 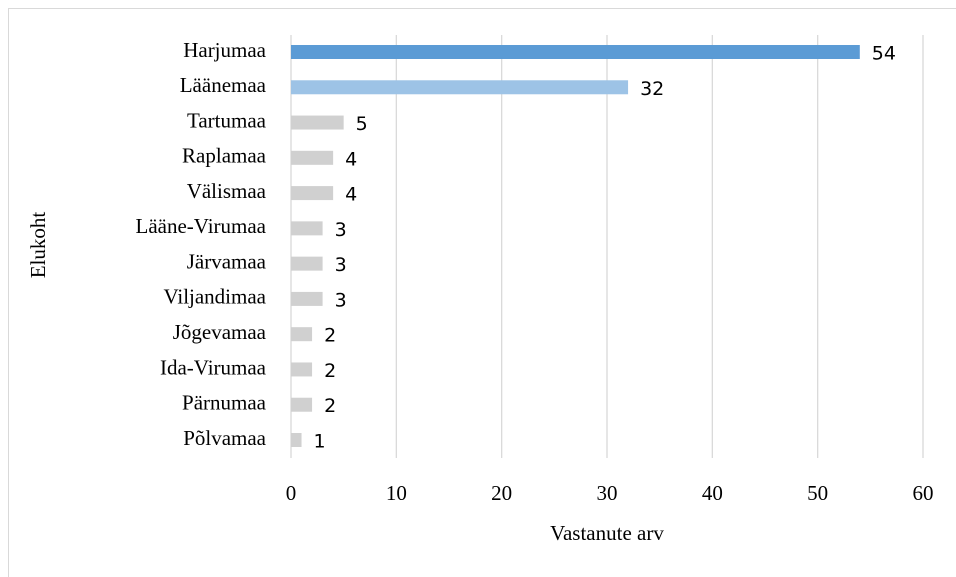 What do you see at coordinates (223, 85) in the screenshot?
I see `y-tick-label: Läänemaa` at bounding box center [223, 85].